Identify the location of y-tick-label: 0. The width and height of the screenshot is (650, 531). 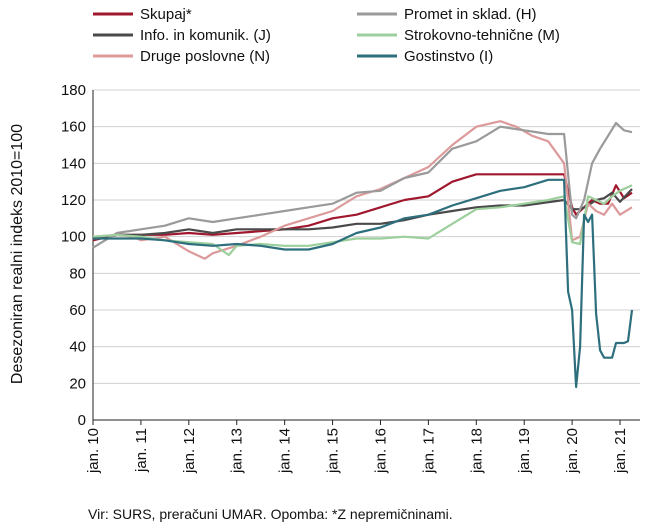
(82, 420).